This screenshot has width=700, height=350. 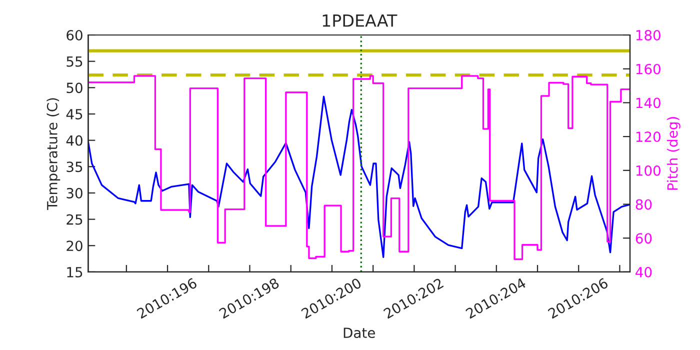 I want to click on y2-tick-label: 100, so click(x=648, y=170).